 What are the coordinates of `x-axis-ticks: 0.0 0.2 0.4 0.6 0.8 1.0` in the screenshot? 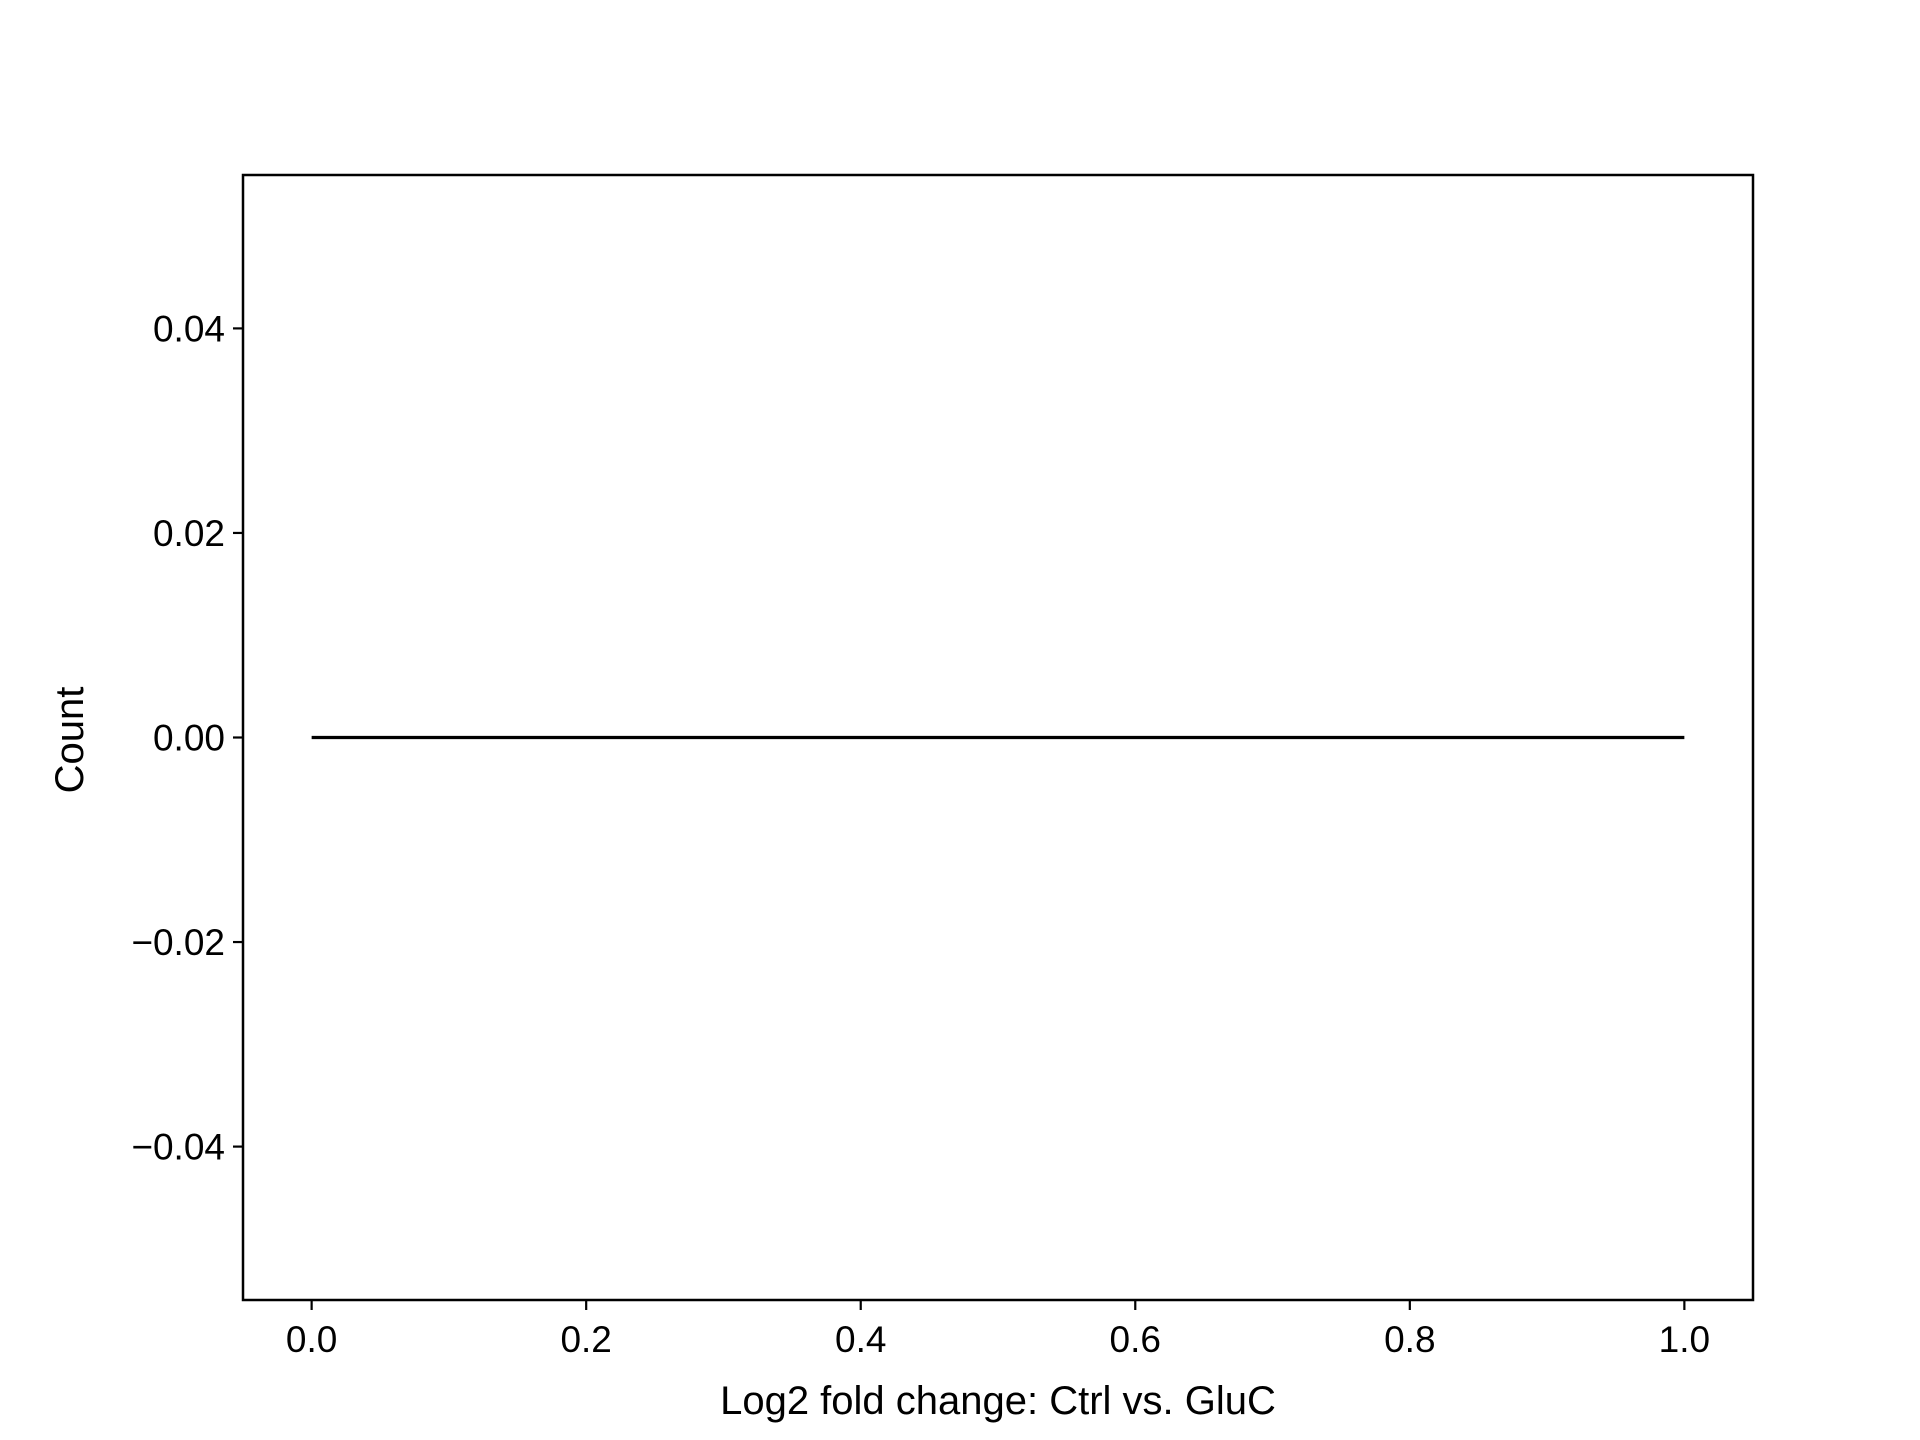 It's located at (998, 1330).